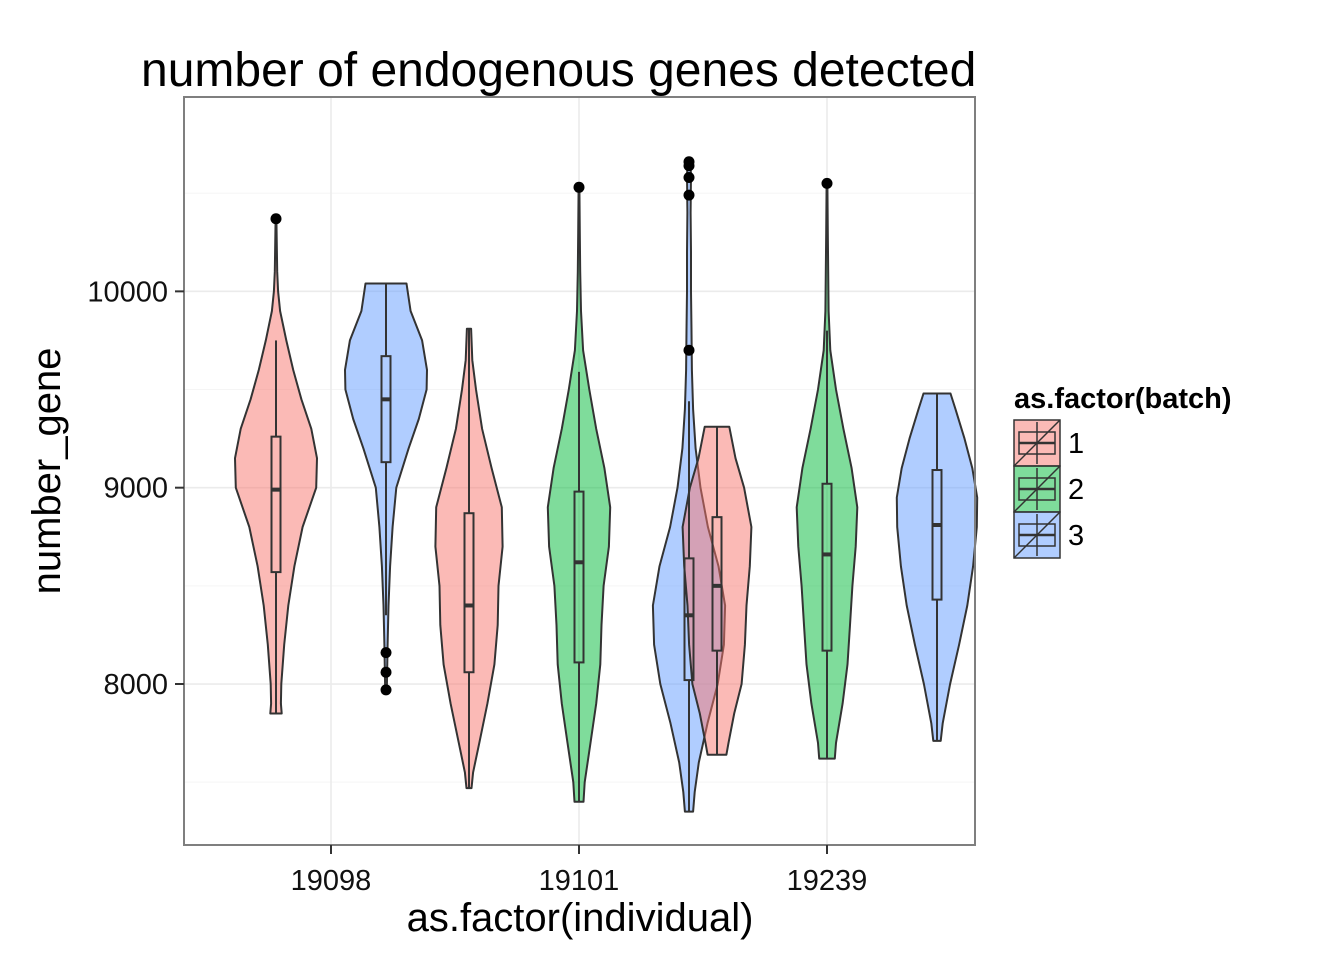 This screenshot has height=960, width=1344. I want to click on legend-label-3: 3, so click(1076, 536).